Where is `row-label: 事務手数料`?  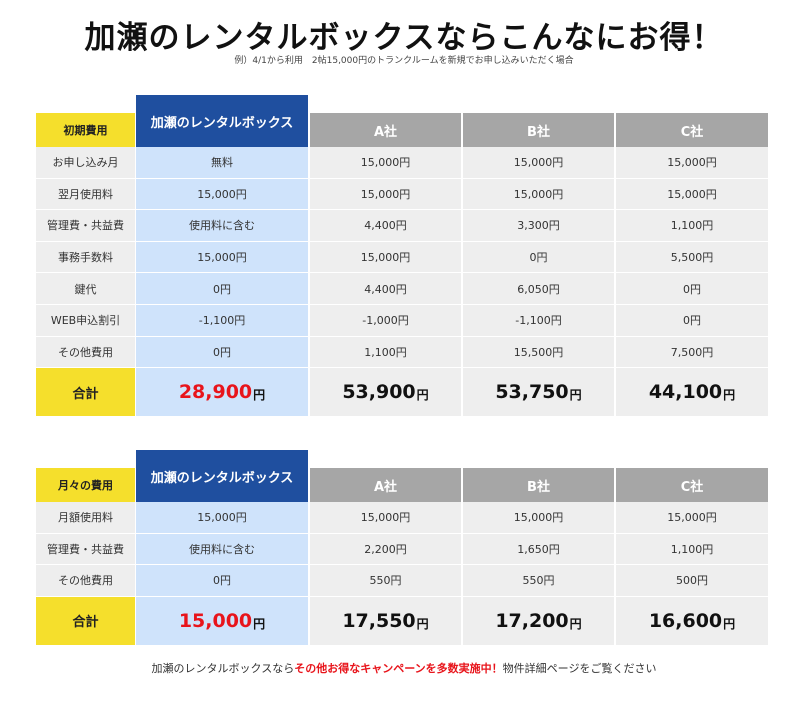 row-label: 事務手数料 is located at coordinates (85, 257).